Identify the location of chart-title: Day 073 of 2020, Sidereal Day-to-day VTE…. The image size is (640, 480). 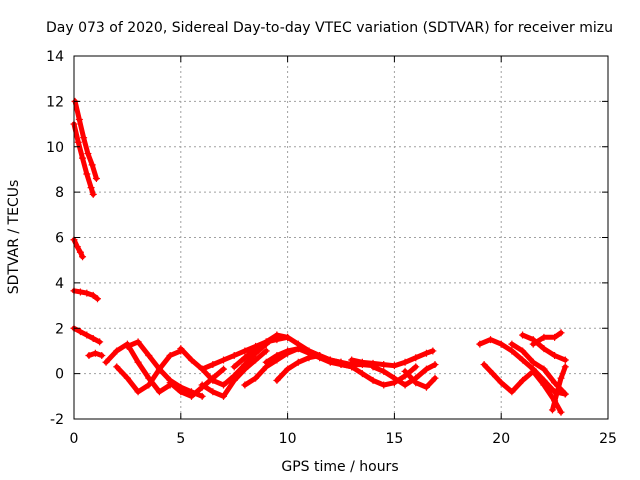
(329, 28).